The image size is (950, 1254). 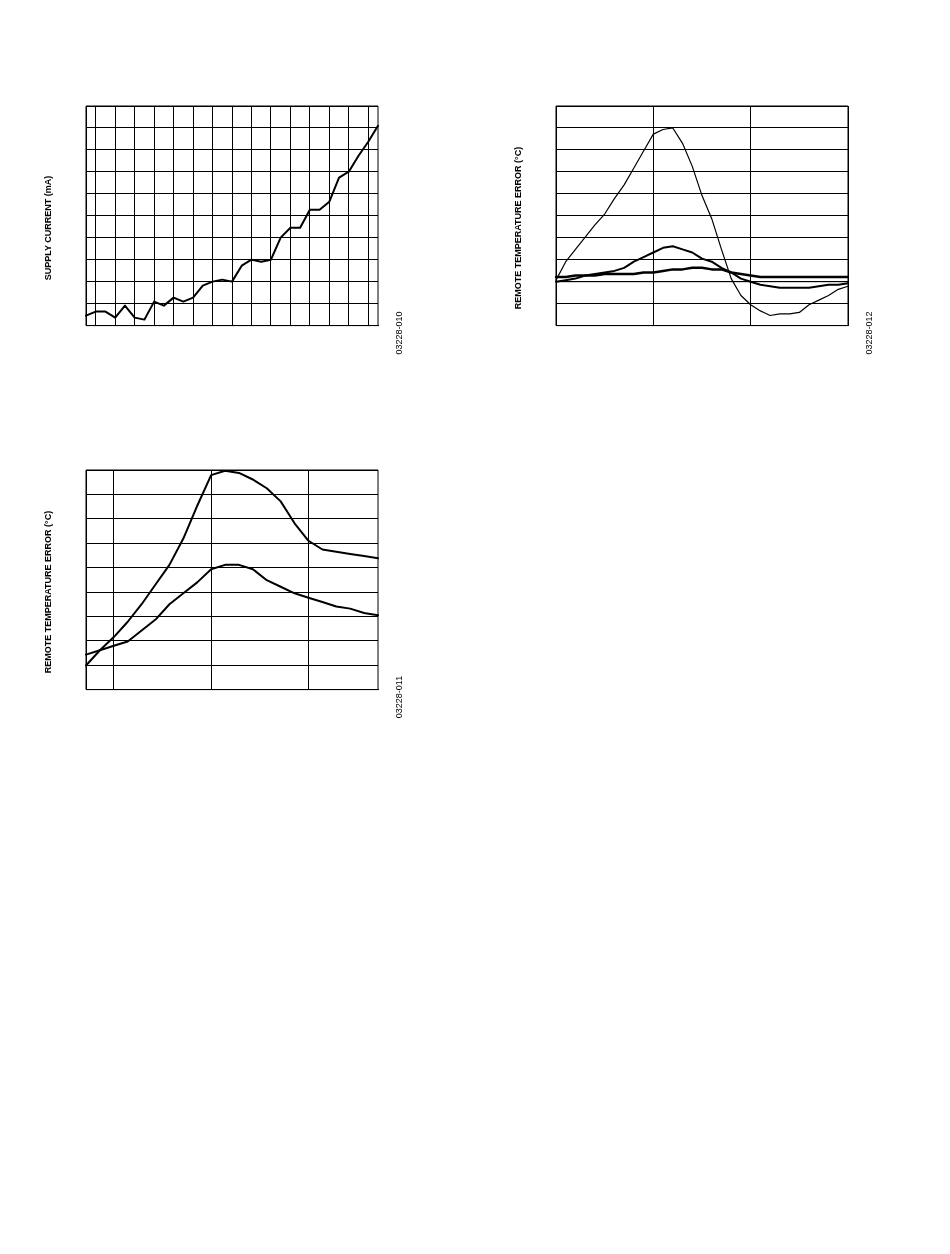 I want to click on text: 03228-011, so click(x=399, y=697).